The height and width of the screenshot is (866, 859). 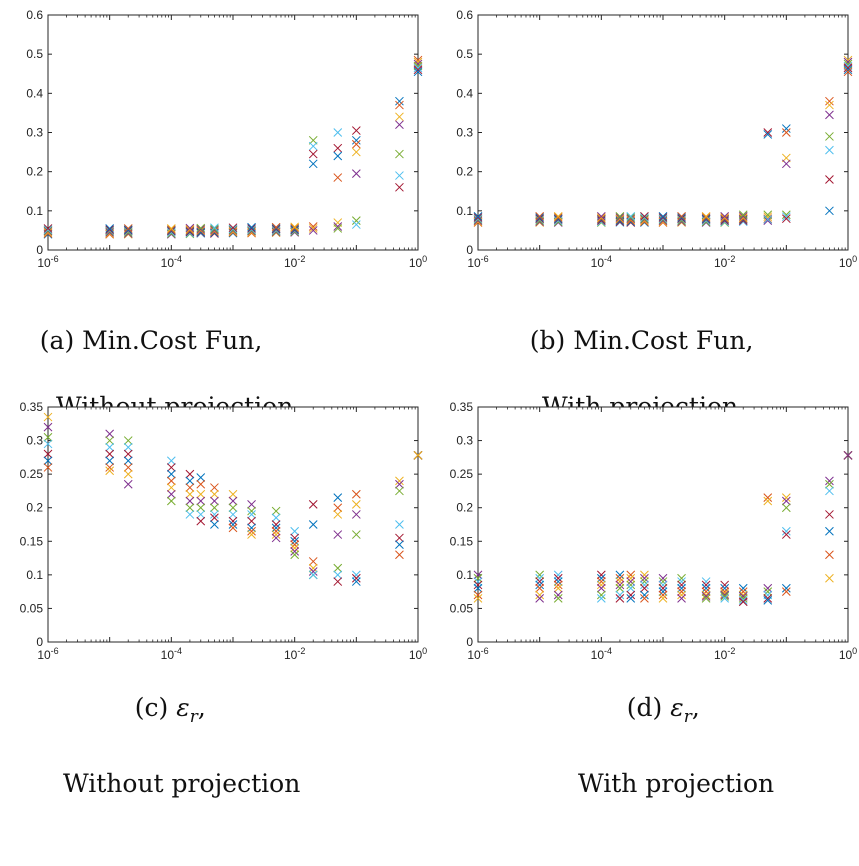 What do you see at coordinates (418, 654) in the screenshot?
I see `x-tick-label: 10⁰` at bounding box center [418, 654].